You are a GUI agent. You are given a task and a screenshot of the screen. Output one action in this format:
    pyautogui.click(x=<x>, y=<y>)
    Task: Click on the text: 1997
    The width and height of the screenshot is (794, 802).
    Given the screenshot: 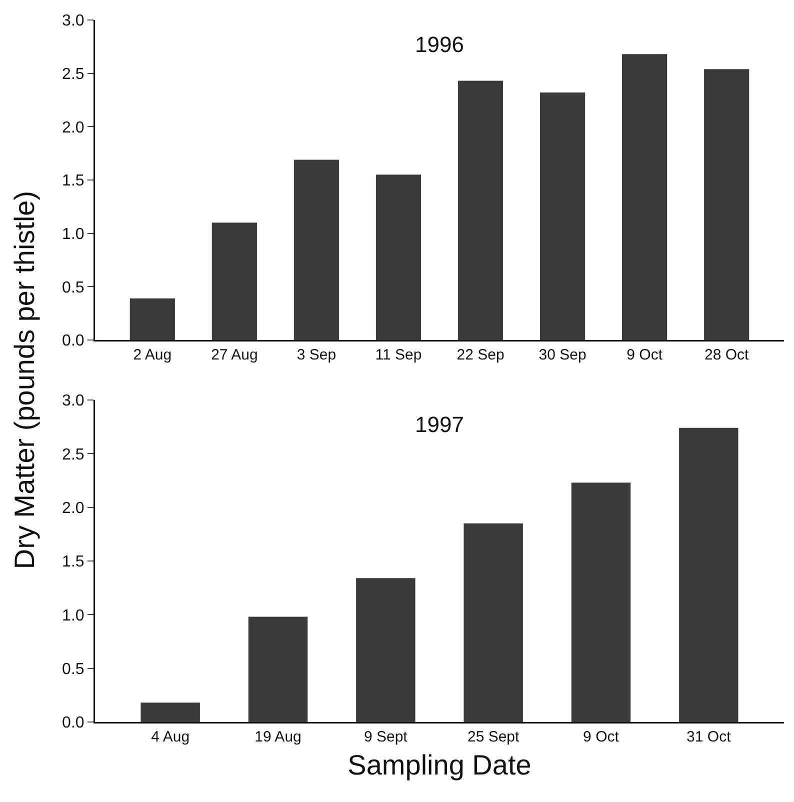 What is the action you would take?
    pyautogui.click(x=439, y=424)
    